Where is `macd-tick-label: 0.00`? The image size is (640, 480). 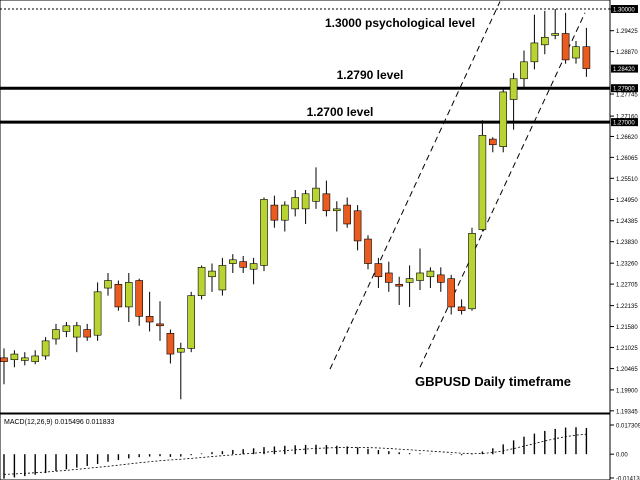 macd-tick-label: 0.00 is located at coordinates (622, 456).